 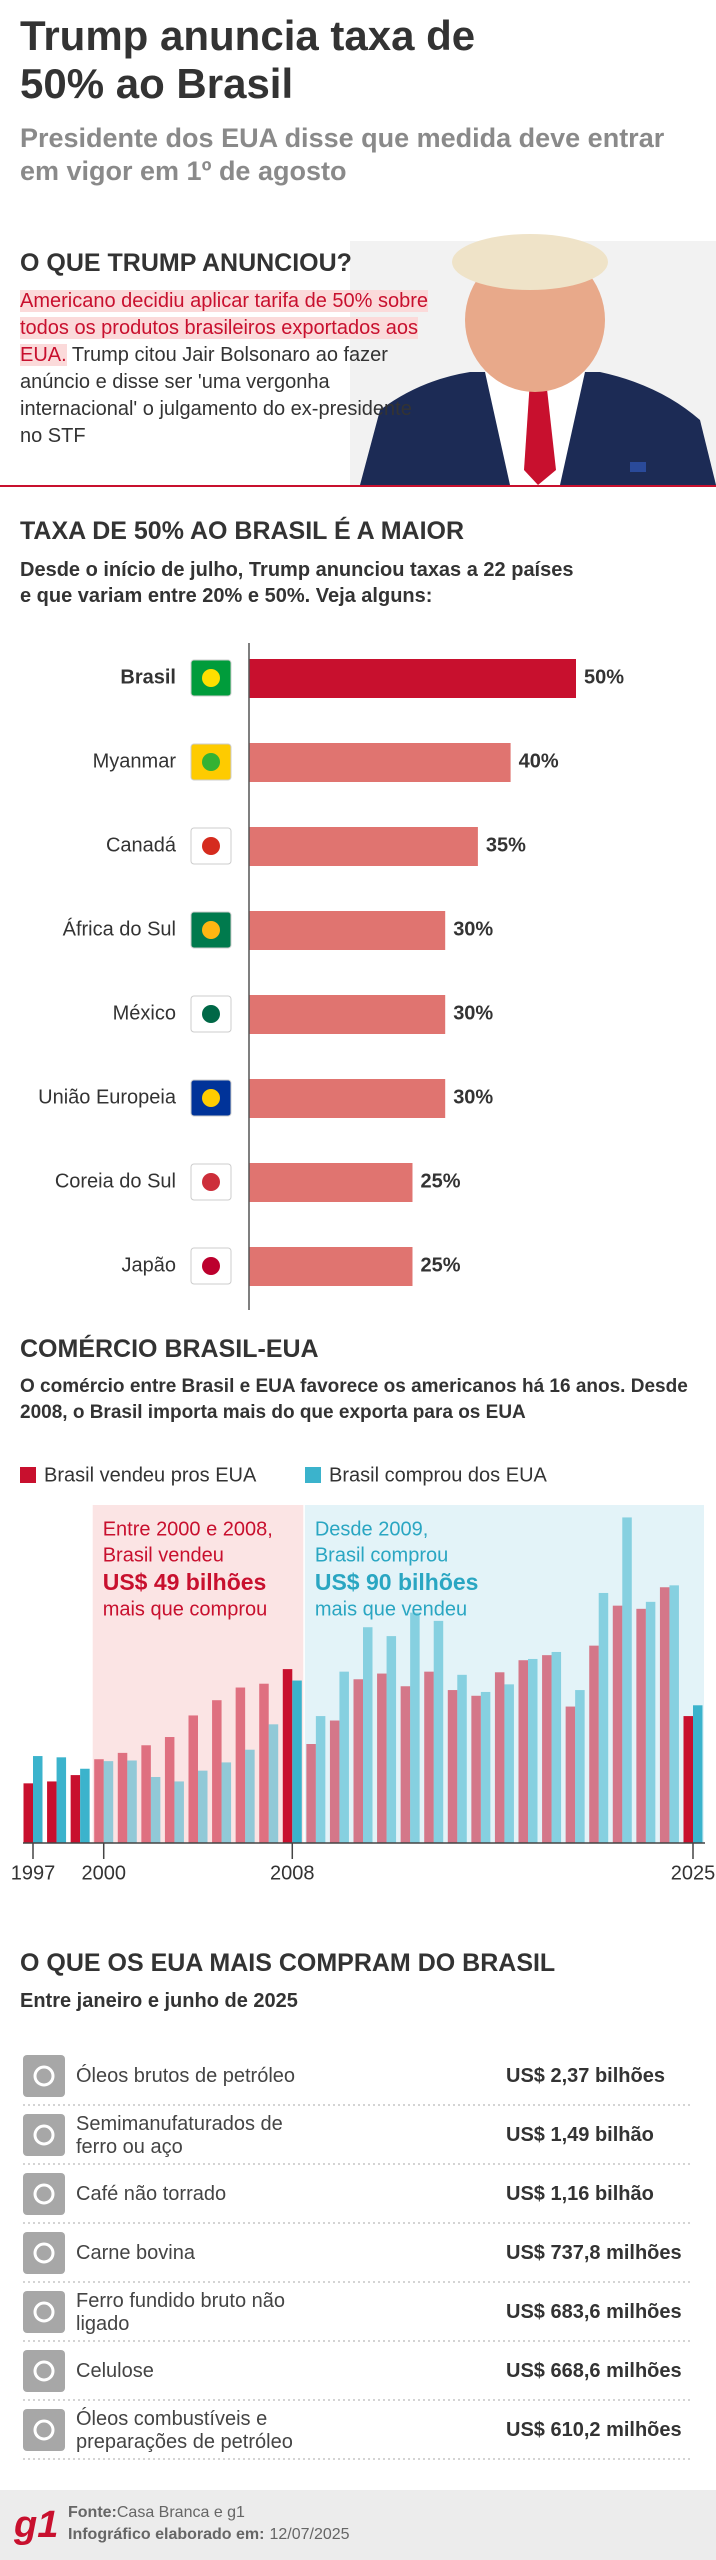 What do you see at coordinates (103, 1873) in the screenshot?
I see `x-tick-label: 2000` at bounding box center [103, 1873].